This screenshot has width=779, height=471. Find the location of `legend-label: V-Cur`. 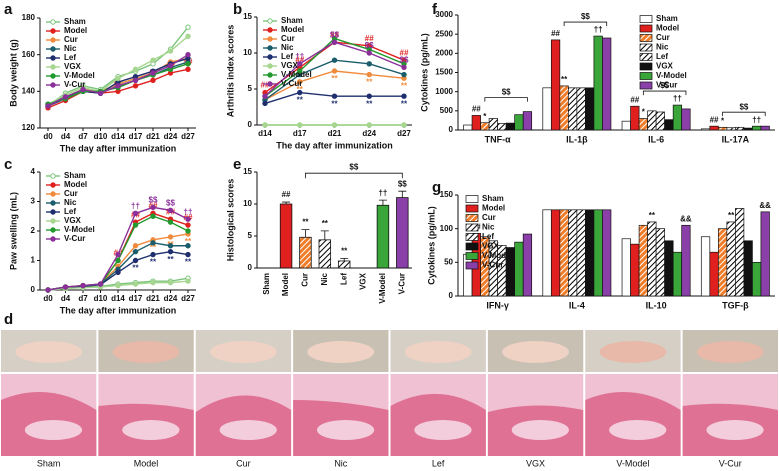

legend-label: V-Cur is located at coordinates (291, 83).